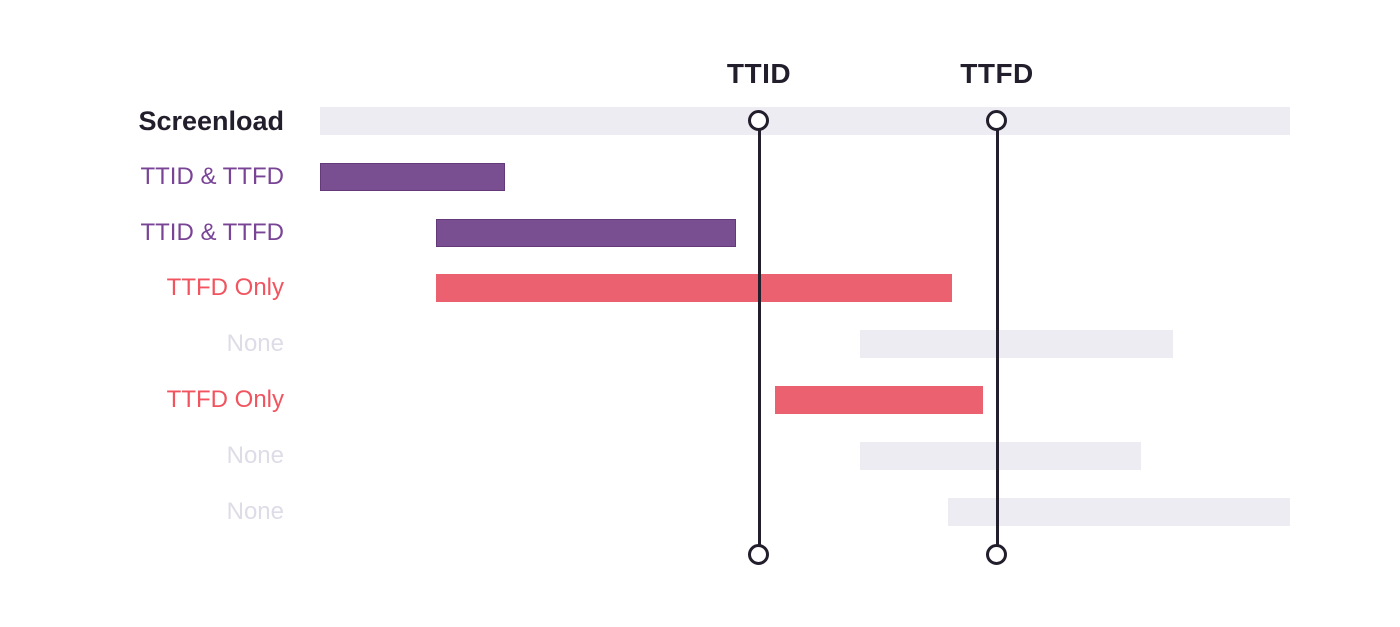 Image resolution: width=1400 pixels, height=627 pixels. I want to click on row-label-ttfd_only-3: TTFD Only, so click(225, 288).